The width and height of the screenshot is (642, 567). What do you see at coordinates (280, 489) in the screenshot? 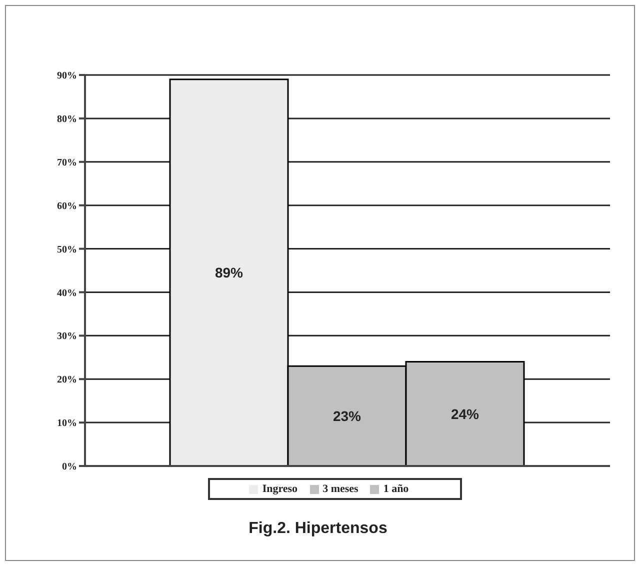
I see `legend-label: Ingreso` at bounding box center [280, 489].